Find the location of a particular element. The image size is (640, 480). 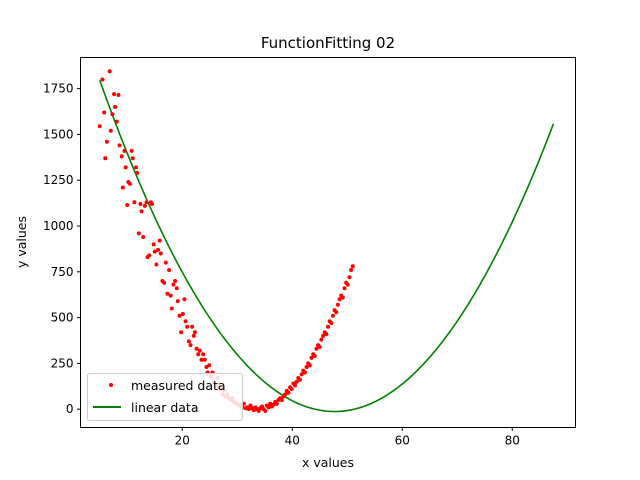

x-tick-label: 40 is located at coordinates (292, 441).